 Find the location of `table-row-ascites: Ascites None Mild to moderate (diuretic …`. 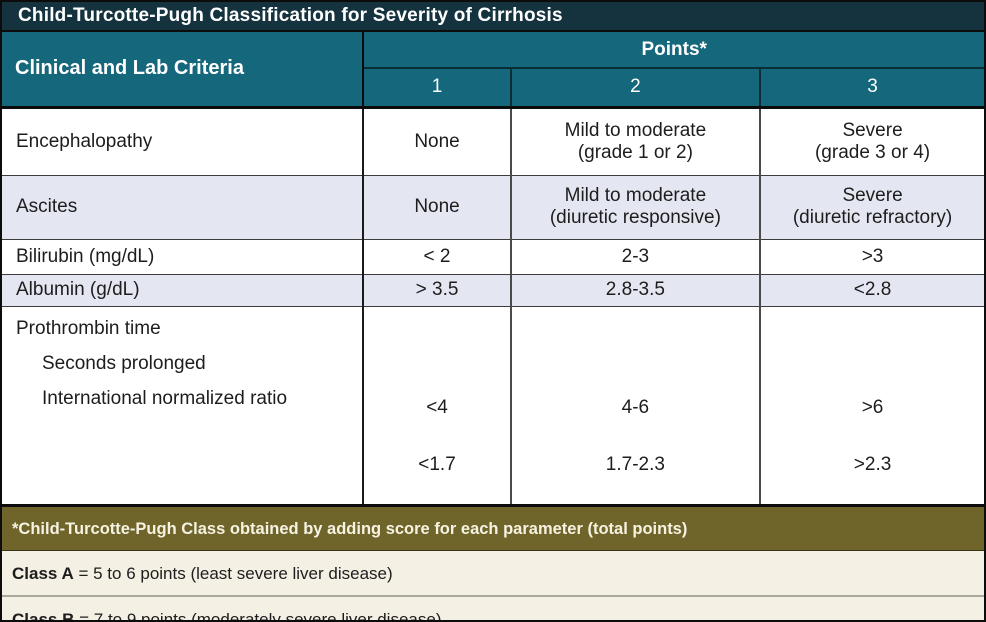

table-row-ascites: Ascites None Mild to moderate (diuretic … is located at coordinates (493, 207).